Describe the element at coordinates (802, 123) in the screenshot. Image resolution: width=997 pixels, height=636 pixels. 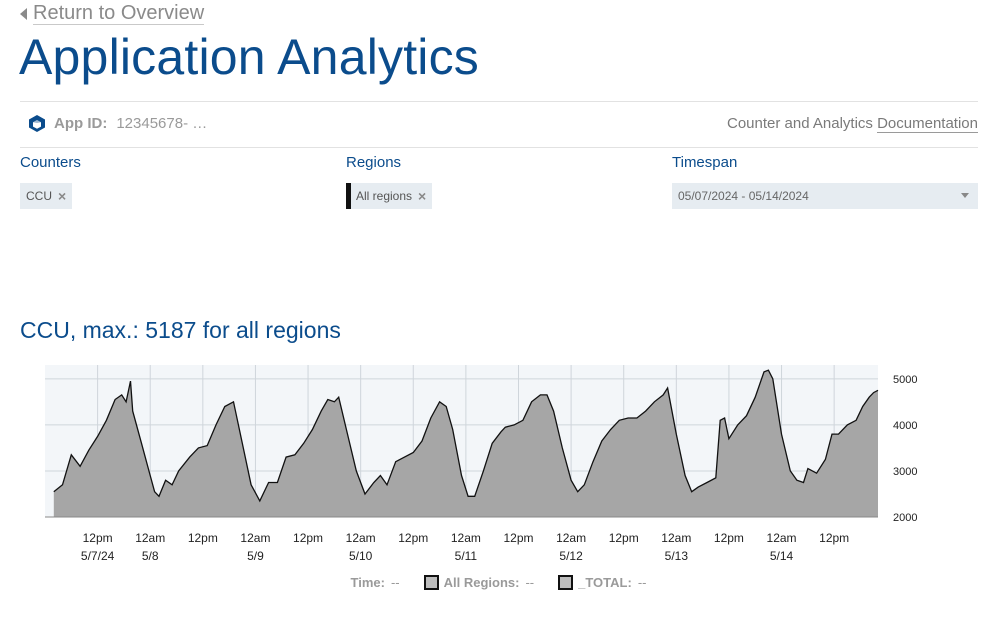
I see `documentation-prefix: Counter and Analytics` at that location.